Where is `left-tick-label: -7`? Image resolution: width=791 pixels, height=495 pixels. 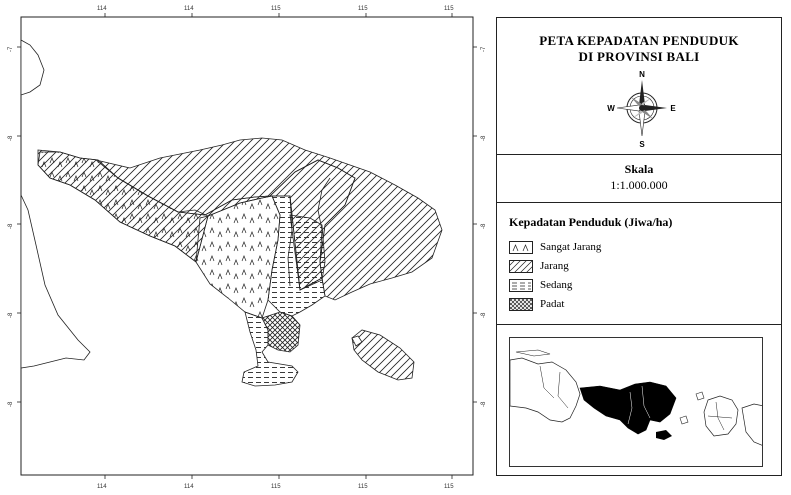 left-tick-label: -7 is located at coordinates (11, 49).